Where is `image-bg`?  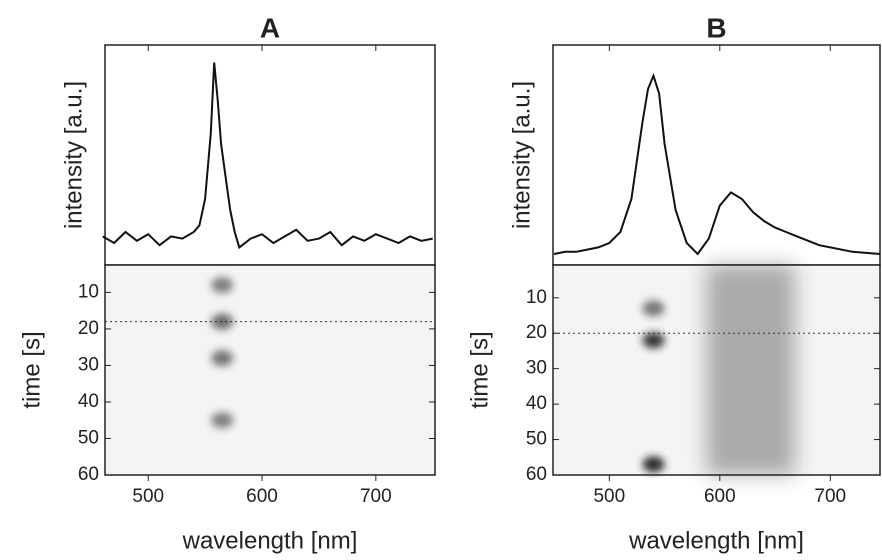 image-bg is located at coordinates (270, 370).